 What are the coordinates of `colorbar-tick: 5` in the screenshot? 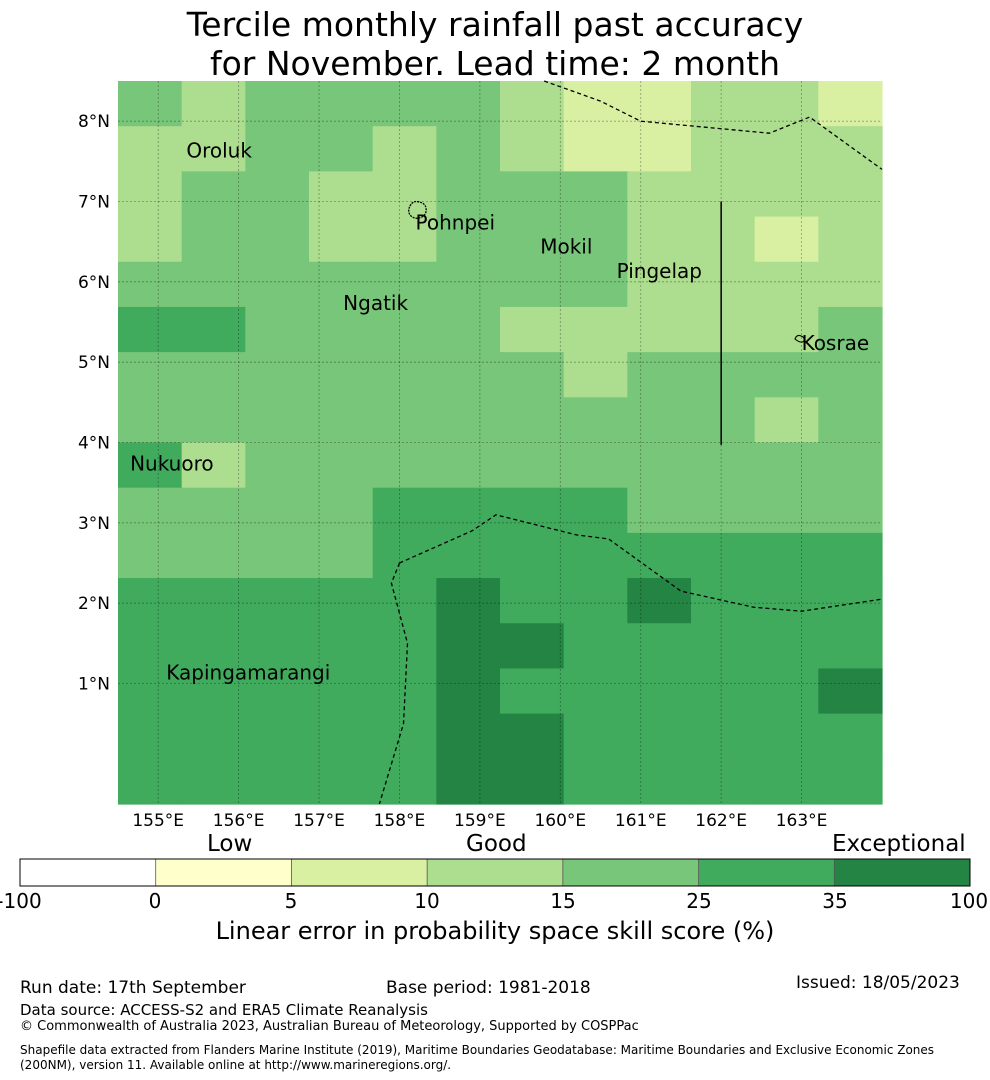 It's located at (291, 901).